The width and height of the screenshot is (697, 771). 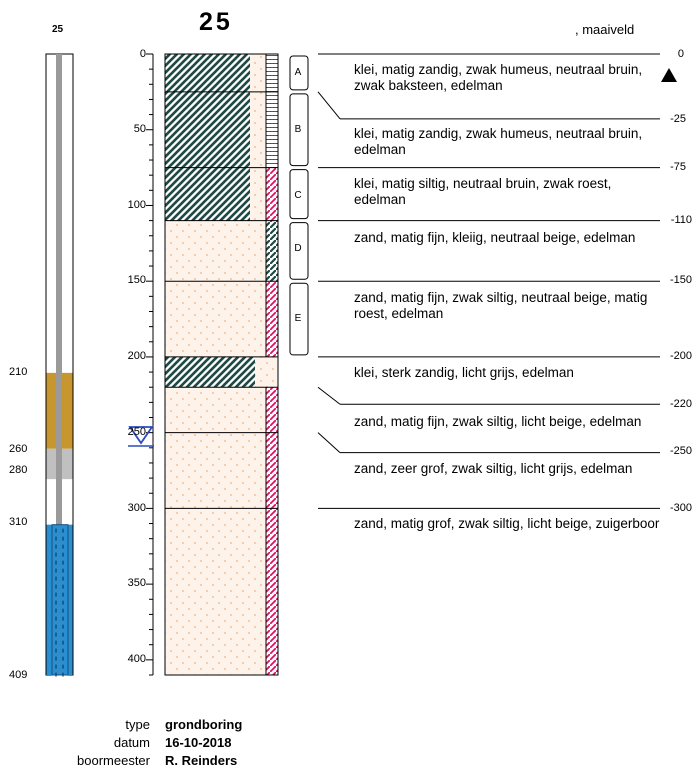 What do you see at coordinates (136, 356) in the screenshot?
I see `scale-tick-label: 200` at bounding box center [136, 356].